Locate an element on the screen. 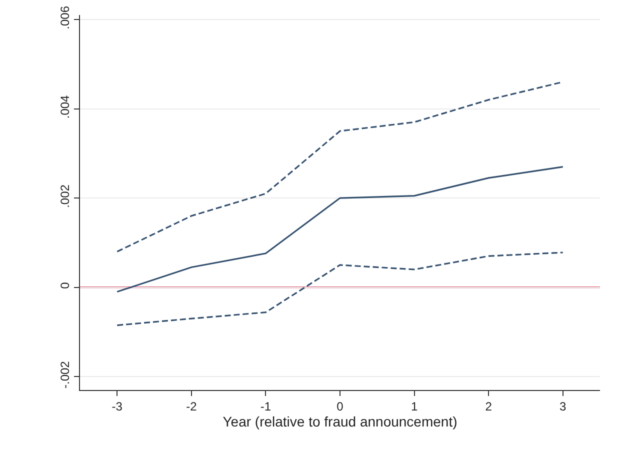 The height and width of the screenshot is (450, 625). y-tick-label: -.002 is located at coordinates (65, 374).